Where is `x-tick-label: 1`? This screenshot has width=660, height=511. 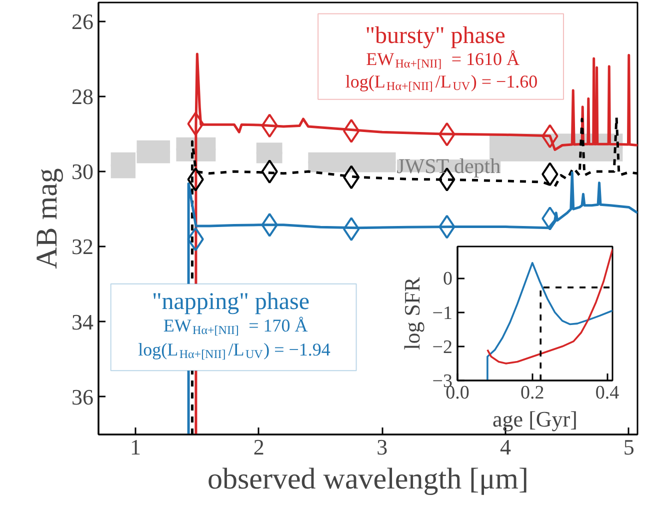
x-tick-label: 1 is located at coordinates (135, 447).